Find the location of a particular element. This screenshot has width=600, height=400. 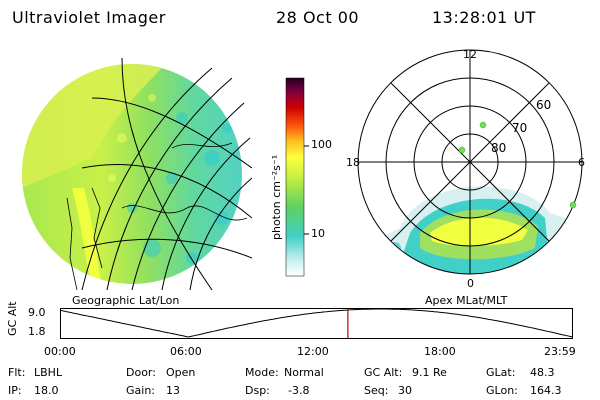

timeline-ytick-1.8: 1.8 is located at coordinates (37, 331).